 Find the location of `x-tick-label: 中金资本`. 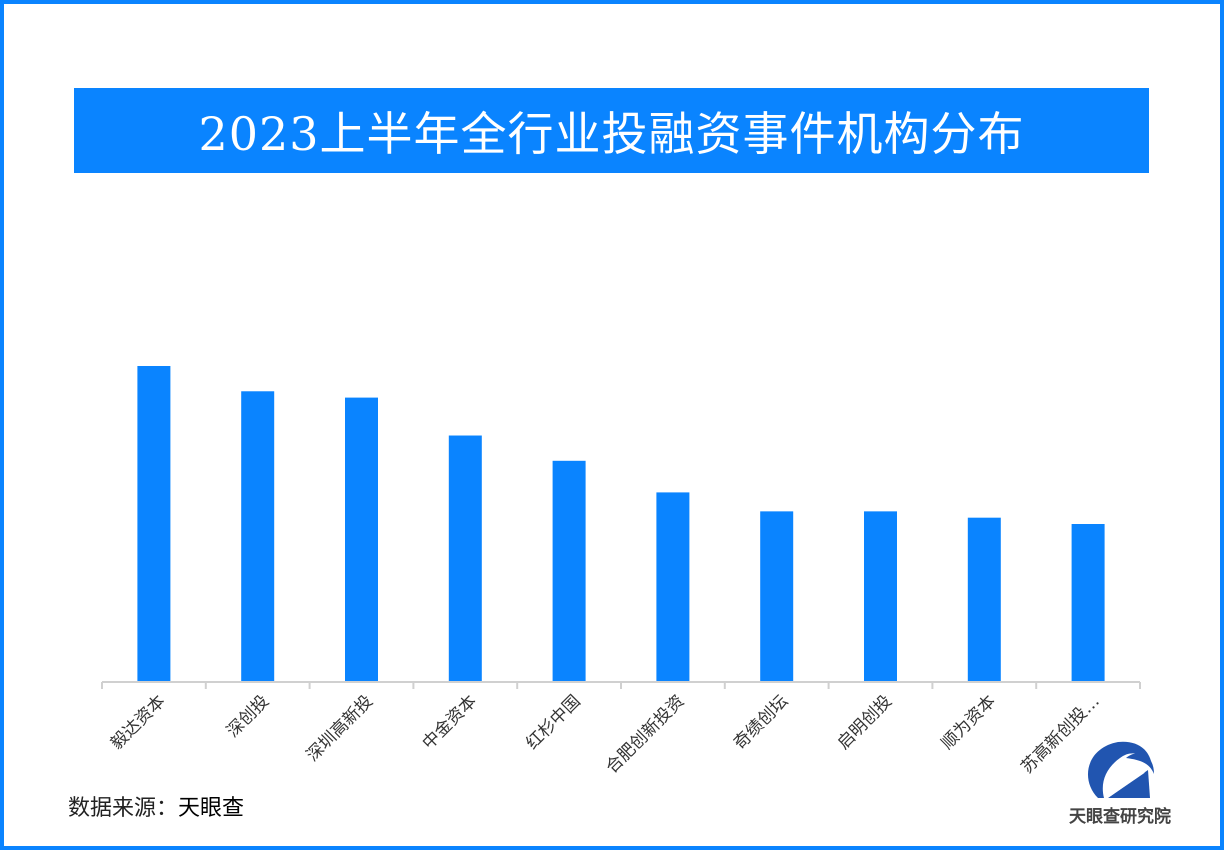

x-tick-label: 中金资本 is located at coordinates (450, 722).